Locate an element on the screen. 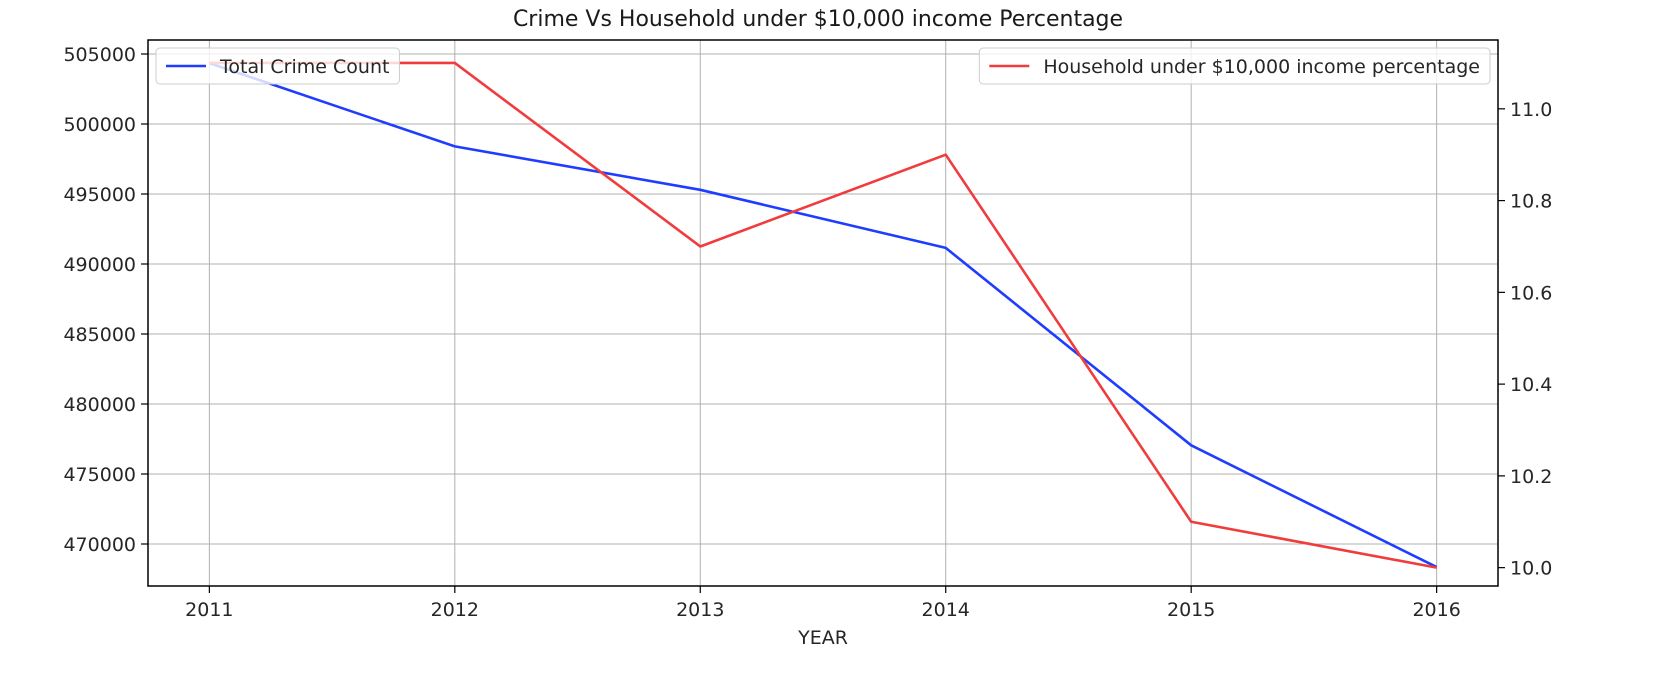 The image size is (1664, 674). y-tick-label: 500000 is located at coordinates (99, 125).